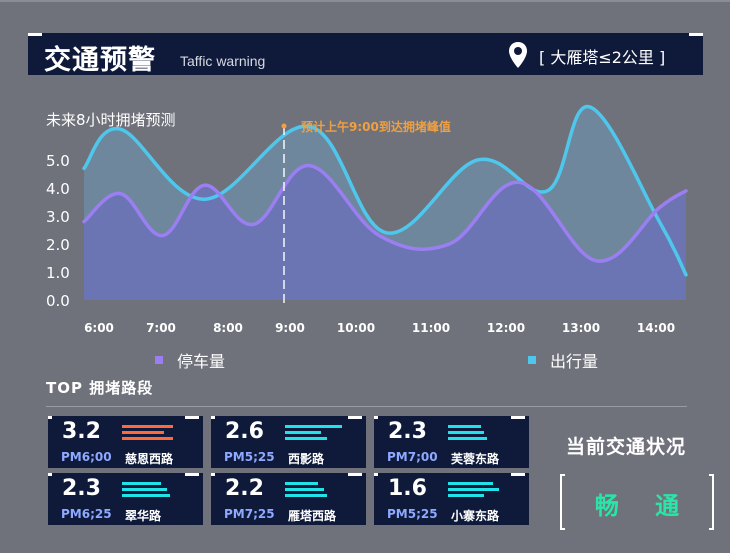  What do you see at coordinates (58, 217) in the screenshot?
I see `y-tick-label: 3.0` at bounding box center [58, 217].